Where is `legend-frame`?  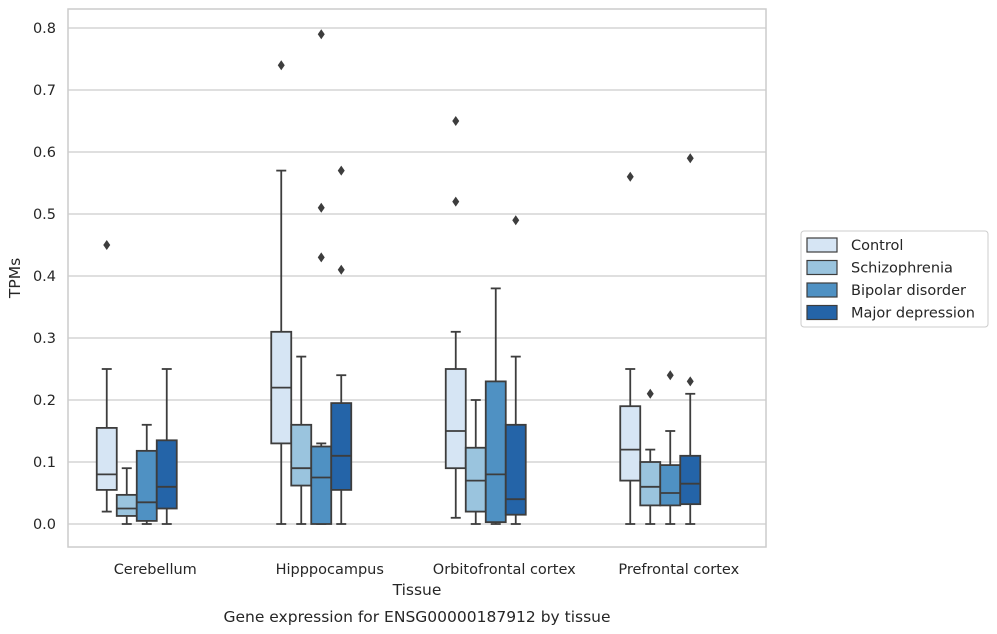
legend-frame is located at coordinates (894, 279).